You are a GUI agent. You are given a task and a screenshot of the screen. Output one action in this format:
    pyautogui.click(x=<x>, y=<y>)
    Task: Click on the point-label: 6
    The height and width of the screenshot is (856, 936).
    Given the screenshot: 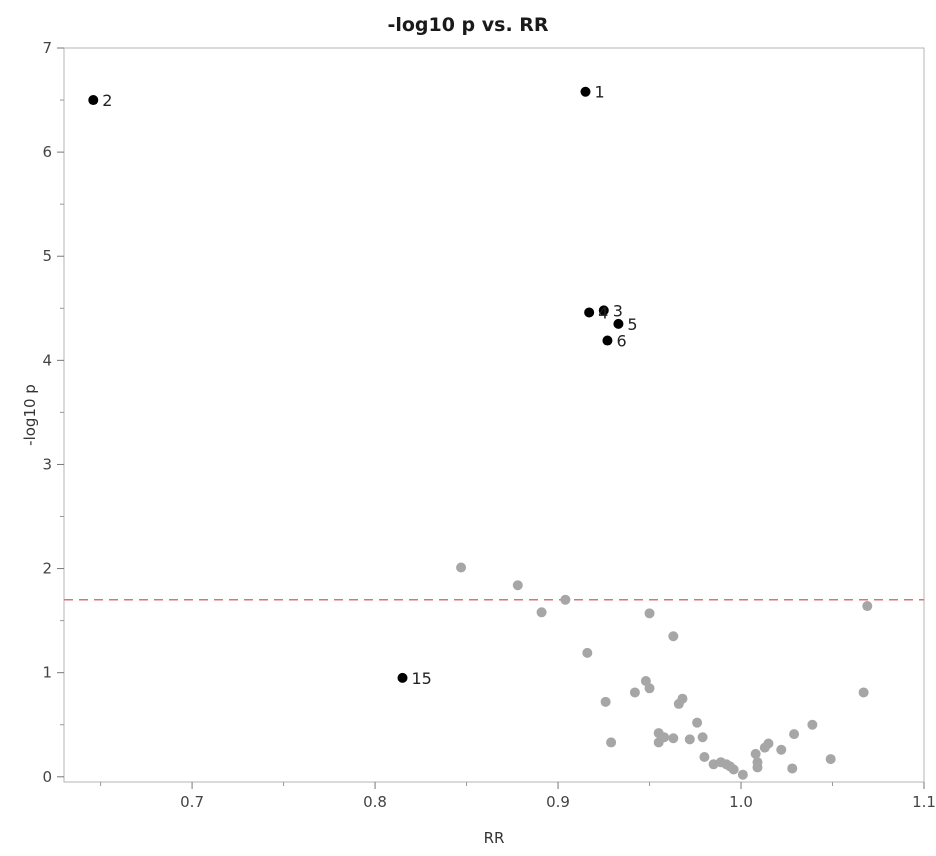 What is the action you would take?
    pyautogui.click(x=621, y=341)
    